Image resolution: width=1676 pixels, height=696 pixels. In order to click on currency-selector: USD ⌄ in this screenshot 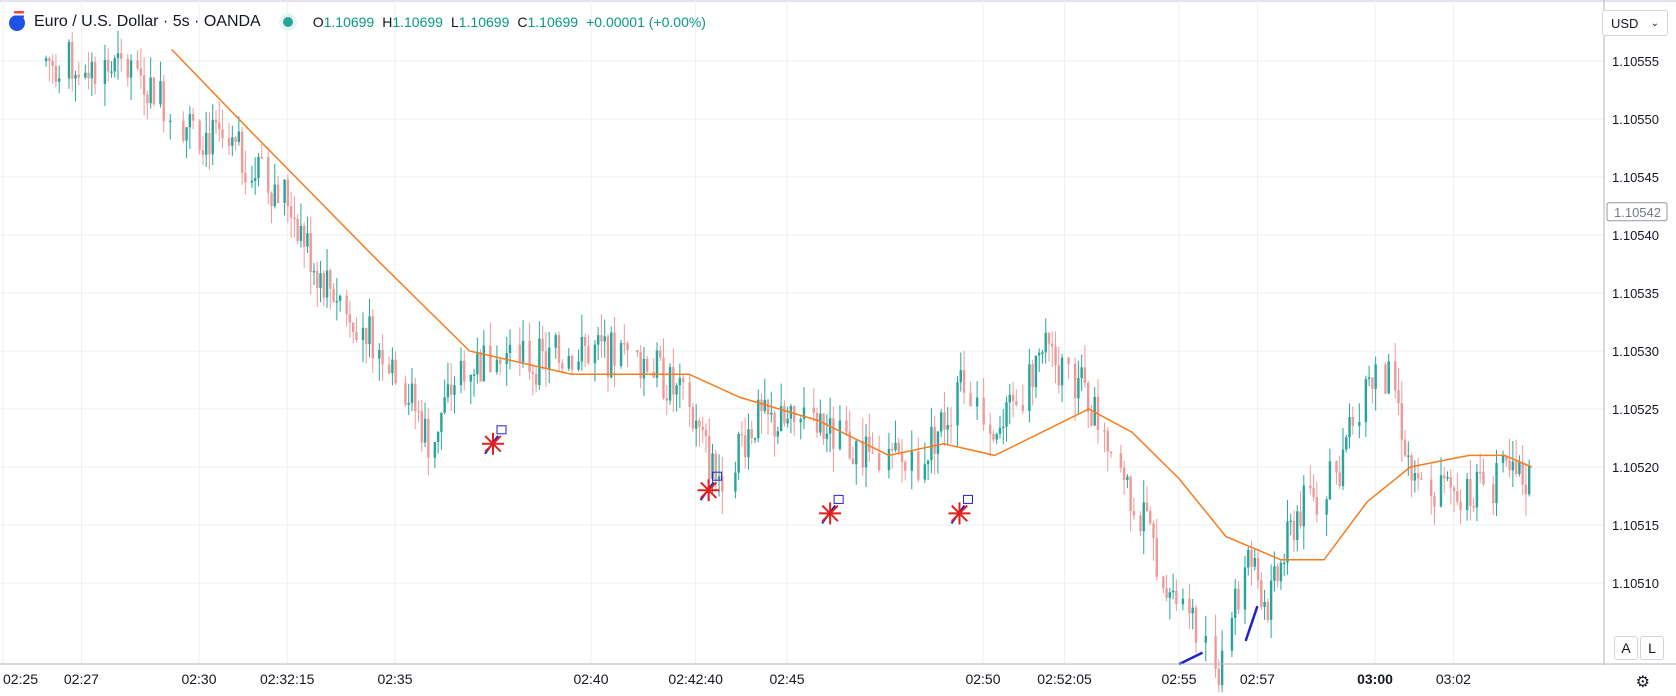, I will do `click(1635, 23)`.